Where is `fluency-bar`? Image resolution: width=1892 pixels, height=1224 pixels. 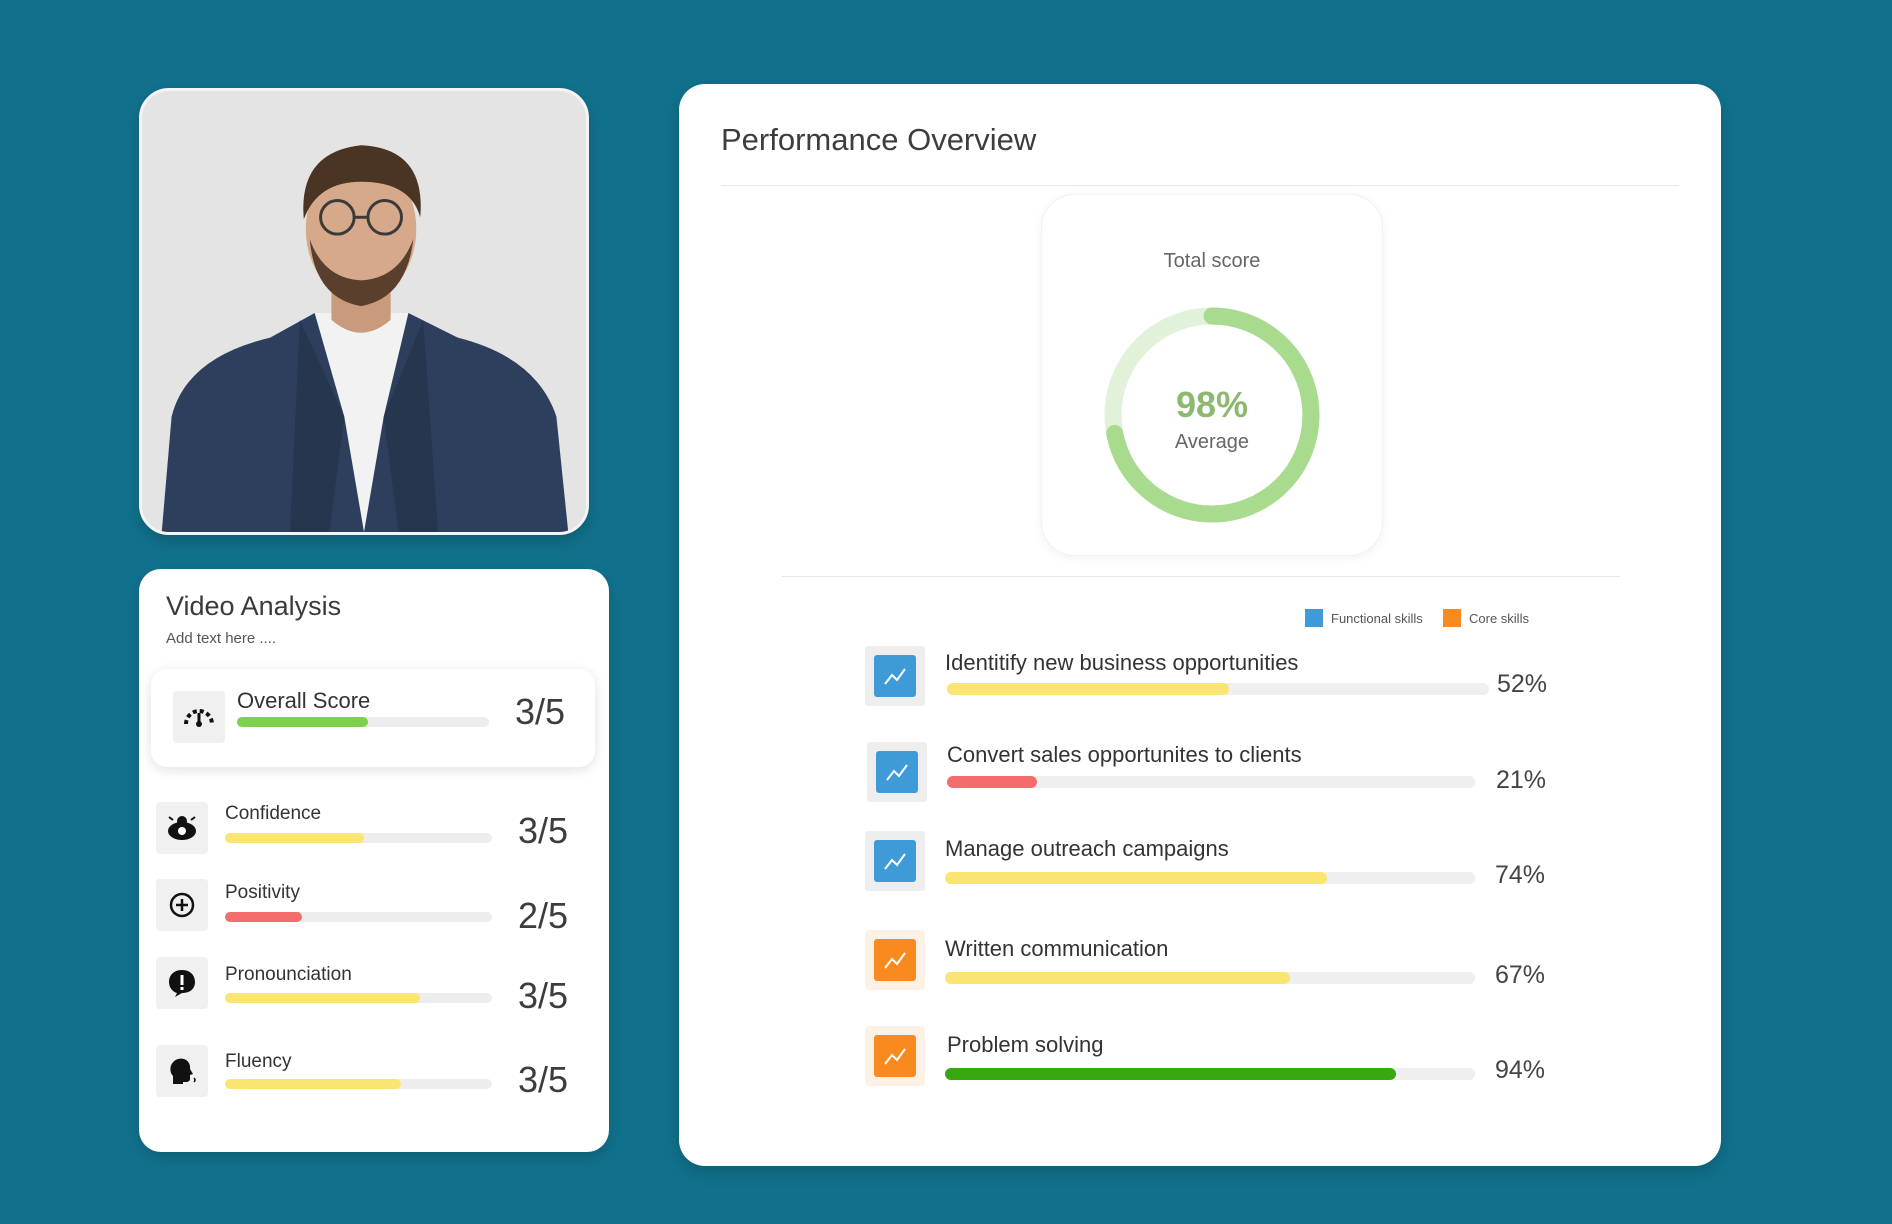
fluency-bar is located at coordinates (358, 1084).